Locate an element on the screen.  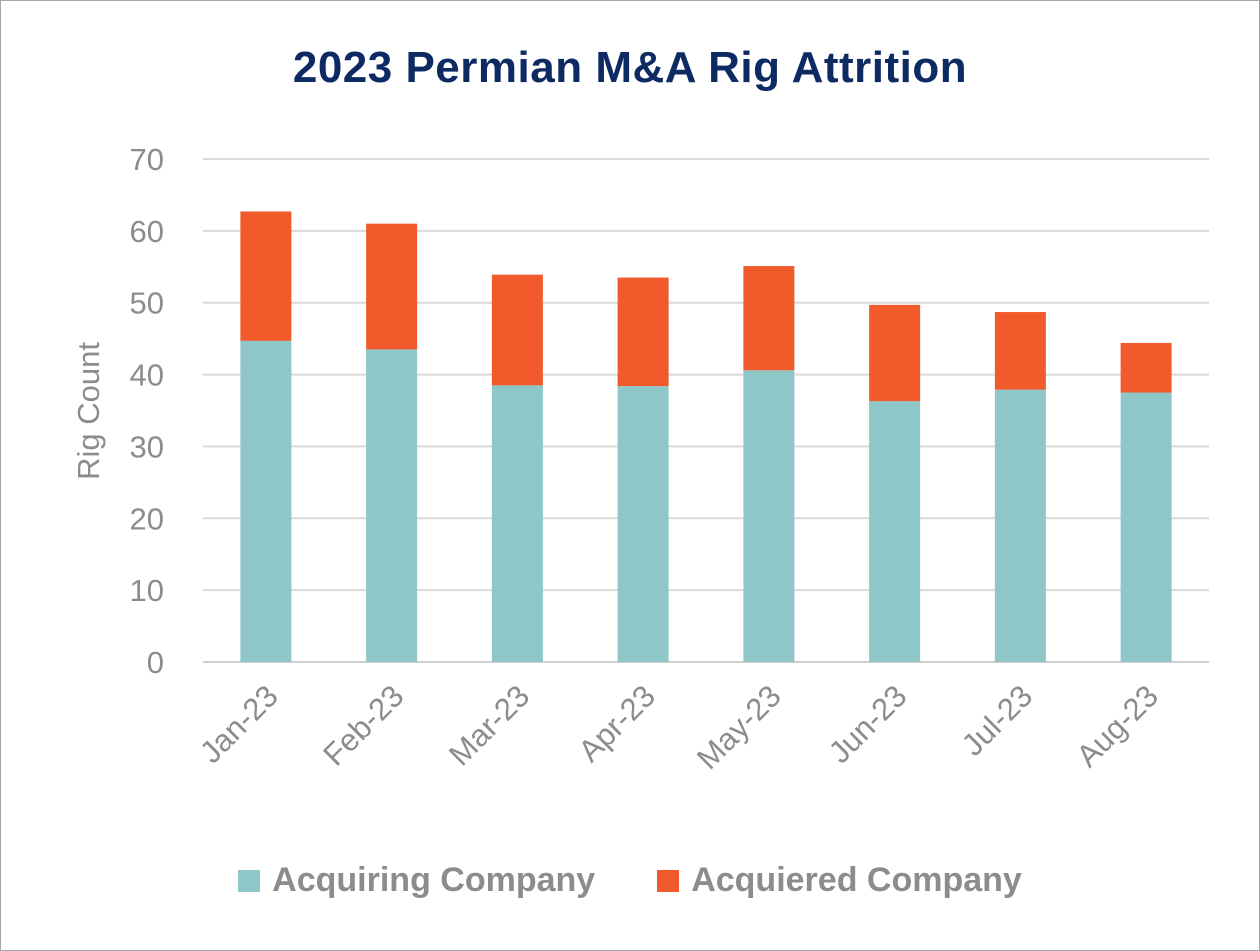
x-tick-label: Mar-23 is located at coordinates (489, 725).